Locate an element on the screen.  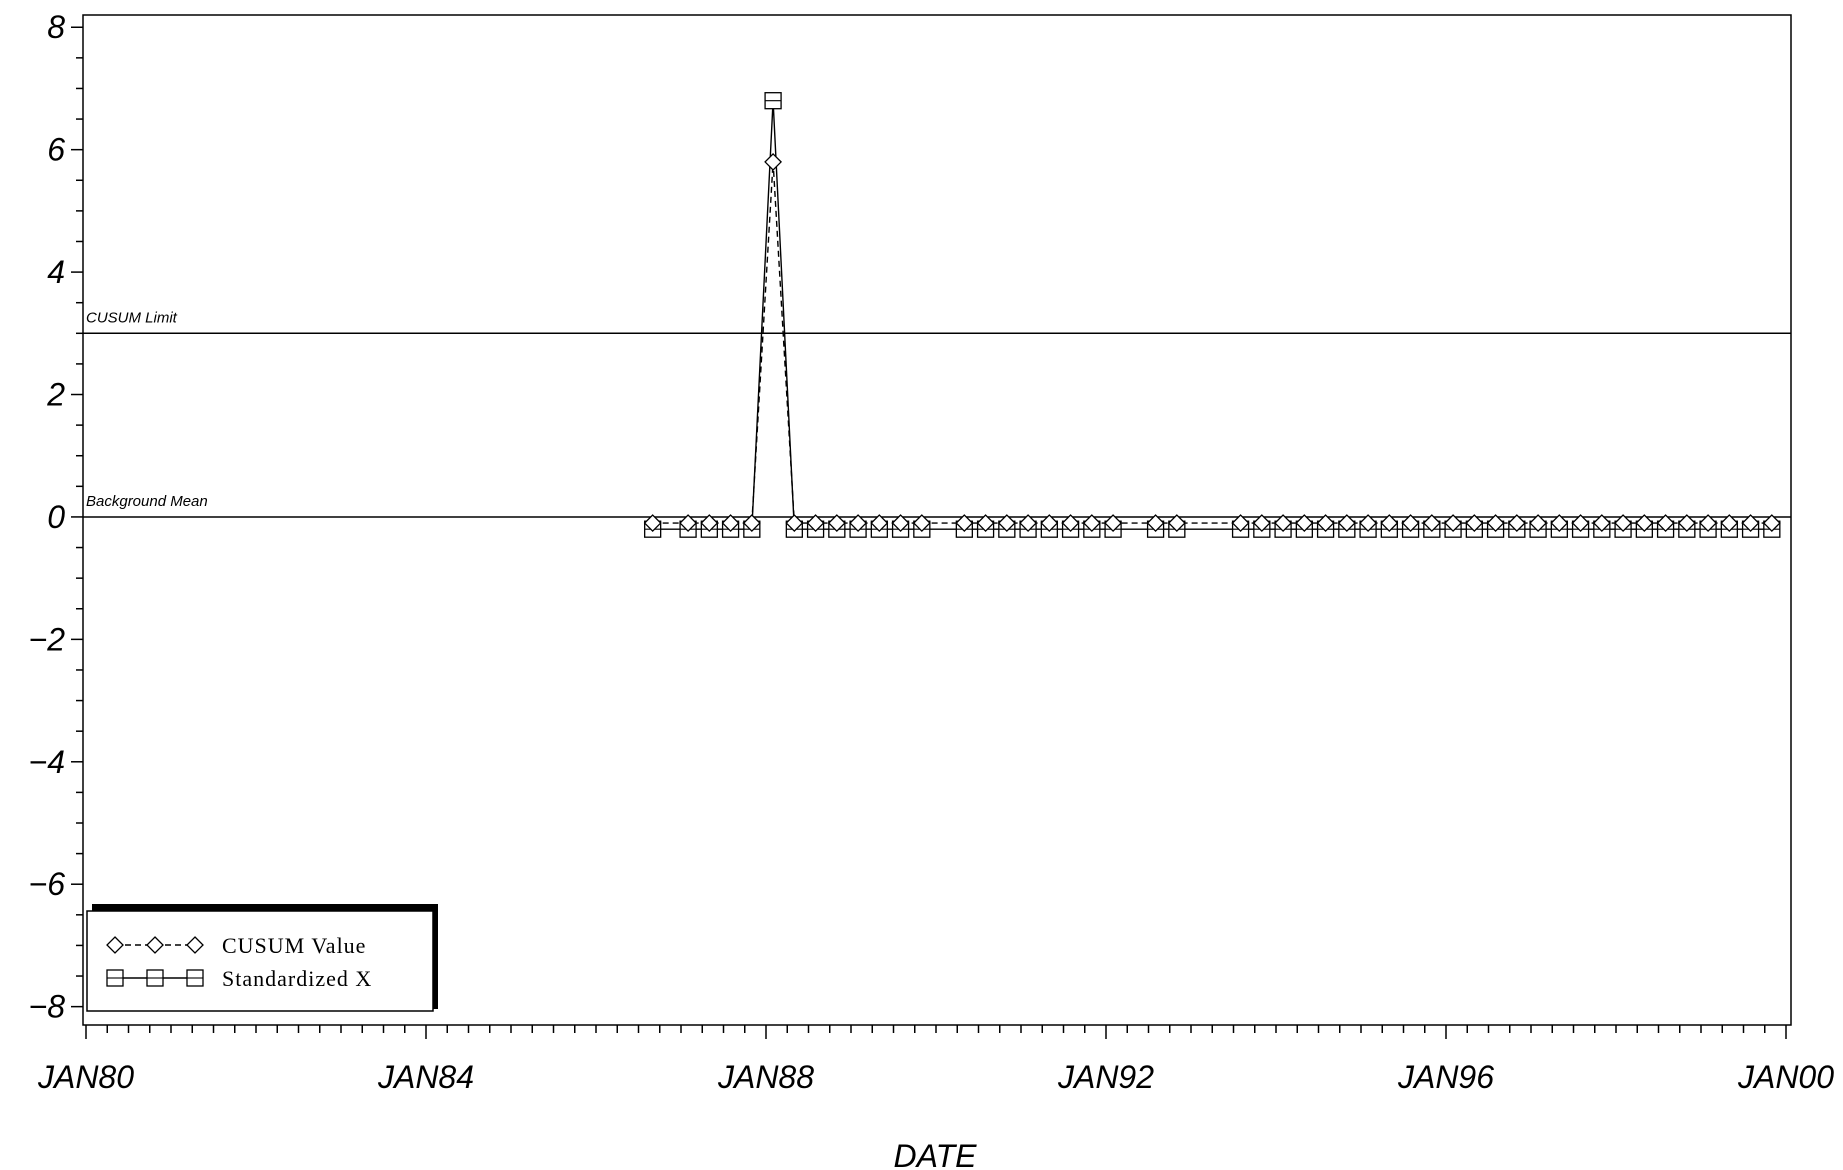
y-tick-label: 8 is located at coordinates (56, 27).